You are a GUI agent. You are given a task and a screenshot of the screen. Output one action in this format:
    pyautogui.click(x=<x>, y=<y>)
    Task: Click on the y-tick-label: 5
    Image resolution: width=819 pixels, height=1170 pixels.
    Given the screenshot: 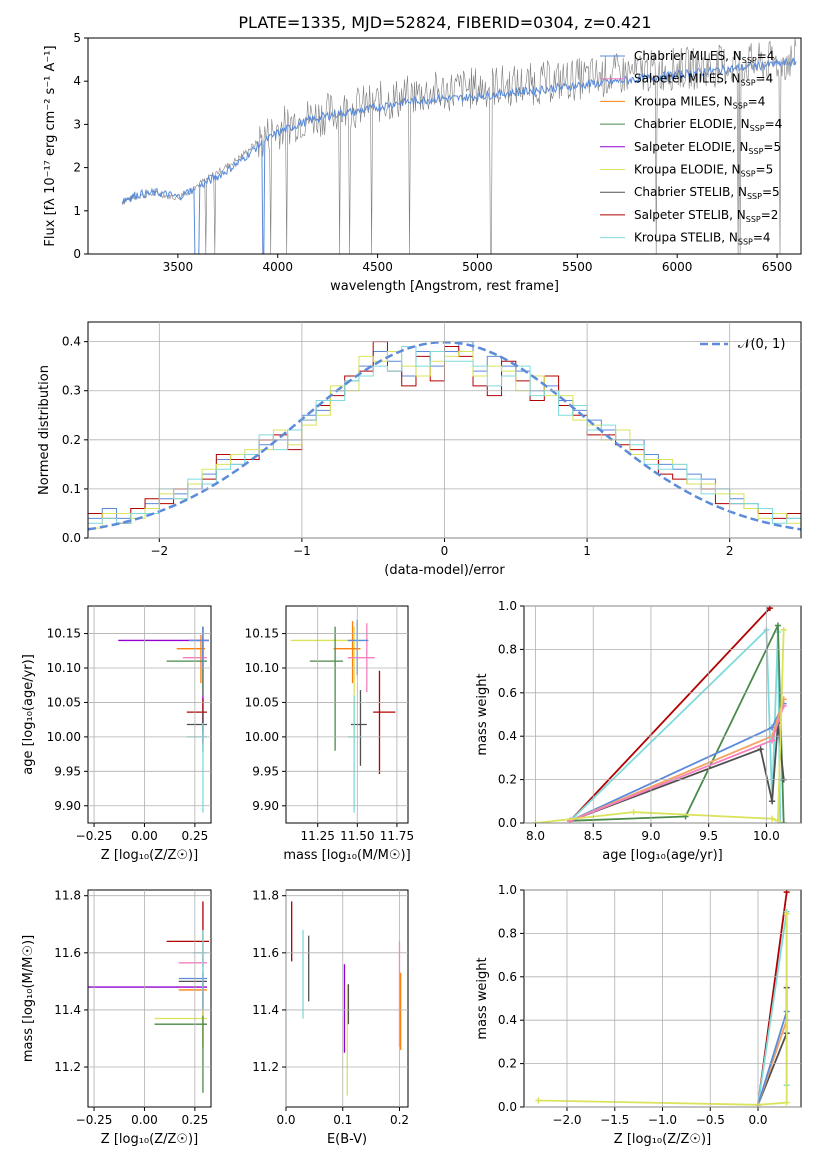 What is the action you would take?
    pyautogui.click(x=77, y=38)
    